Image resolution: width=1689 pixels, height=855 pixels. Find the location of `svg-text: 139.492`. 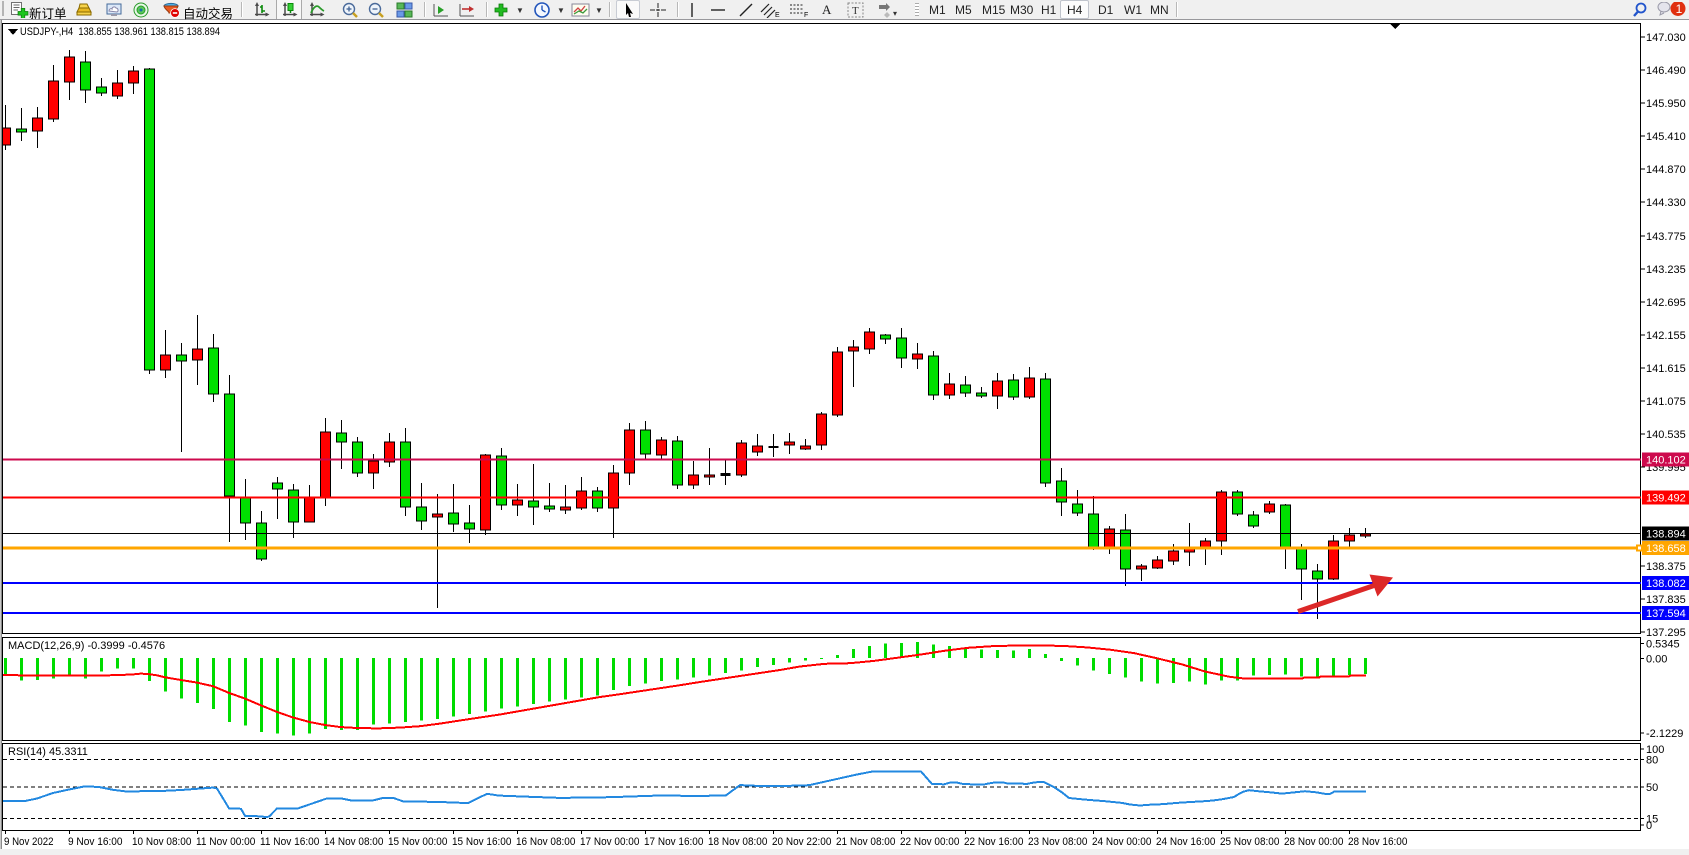

svg-text: 139.492 is located at coordinates (1666, 498).